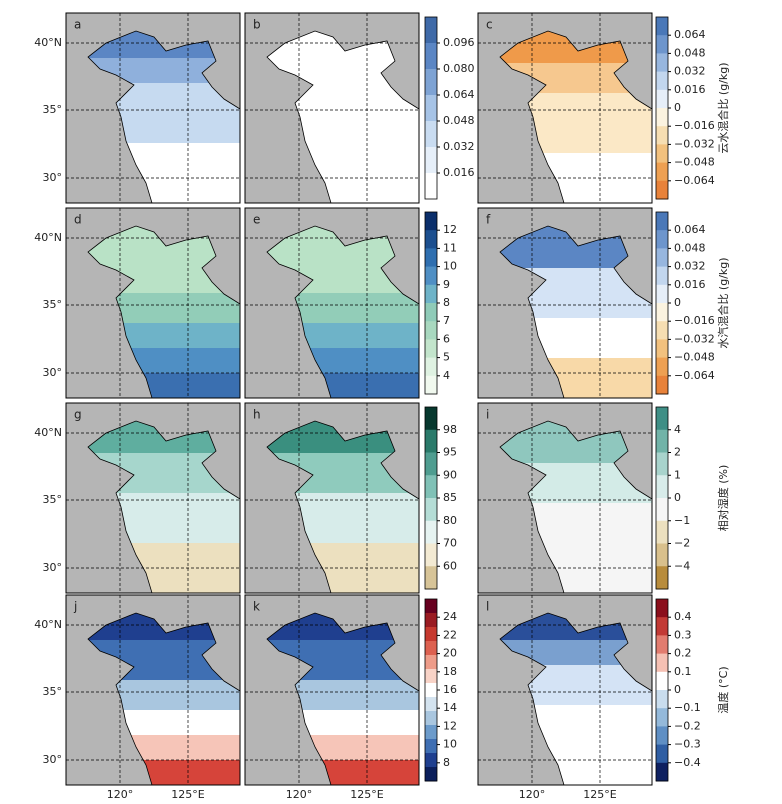 This screenshot has height=804, width=782. What do you see at coordinates (459, 68) in the screenshot?
I see `colorbar-tick-label: 0.080` at bounding box center [459, 68].